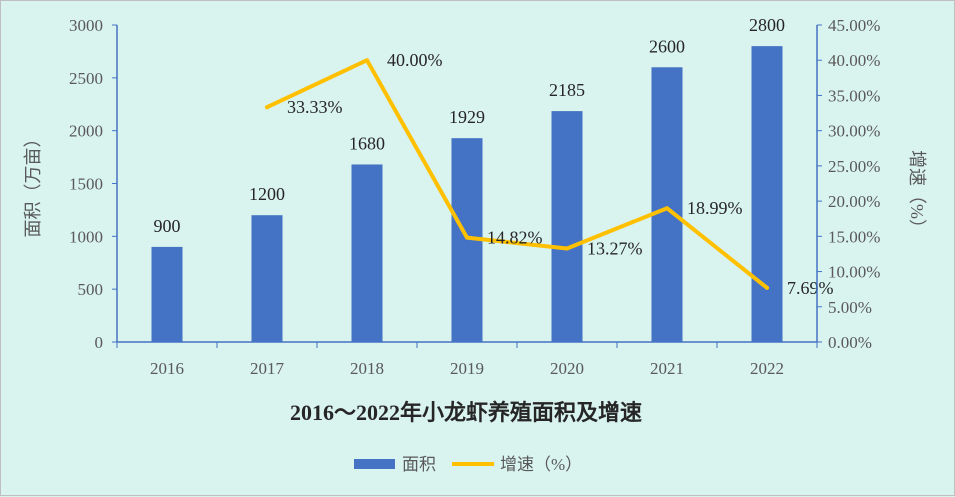 This screenshot has width=955, height=497. Describe the element at coordinates (667, 46) in the screenshot. I see `bar-data-label: 2600` at that location.